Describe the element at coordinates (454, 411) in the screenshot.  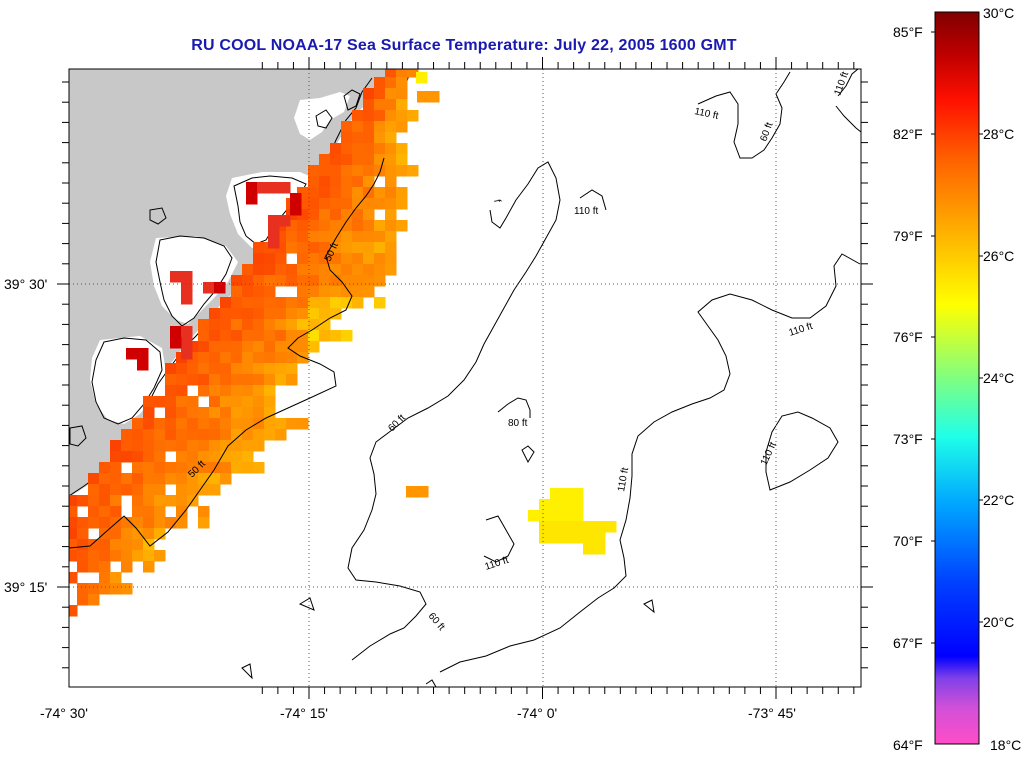
I see `contour-60ft-a` at that location.